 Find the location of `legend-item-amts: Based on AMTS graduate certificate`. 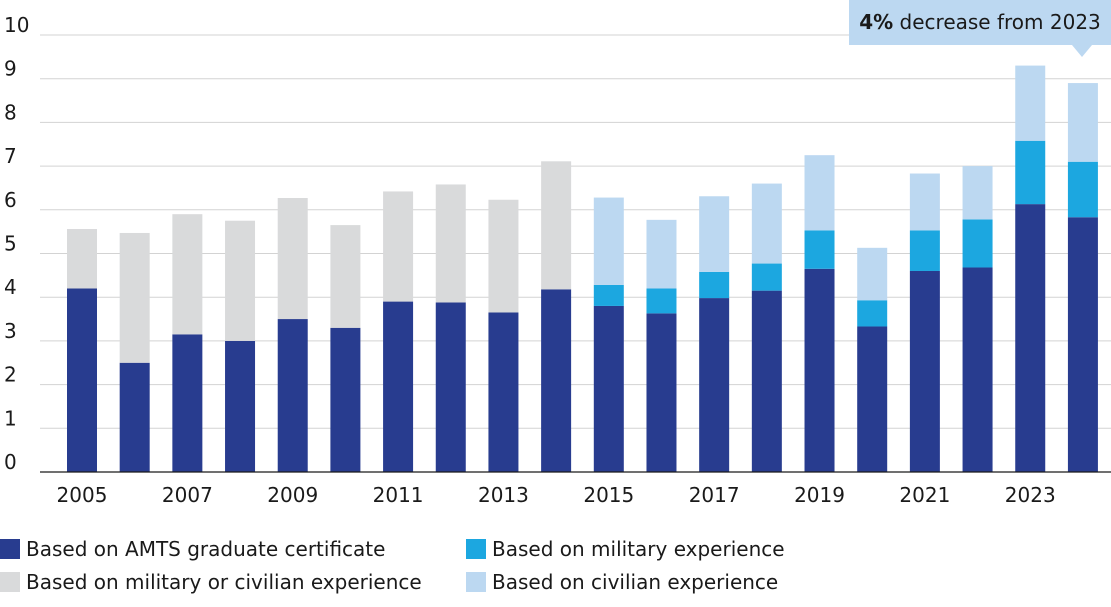

legend-item-amts: Based on AMTS graduate certificate is located at coordinates (192, 549).